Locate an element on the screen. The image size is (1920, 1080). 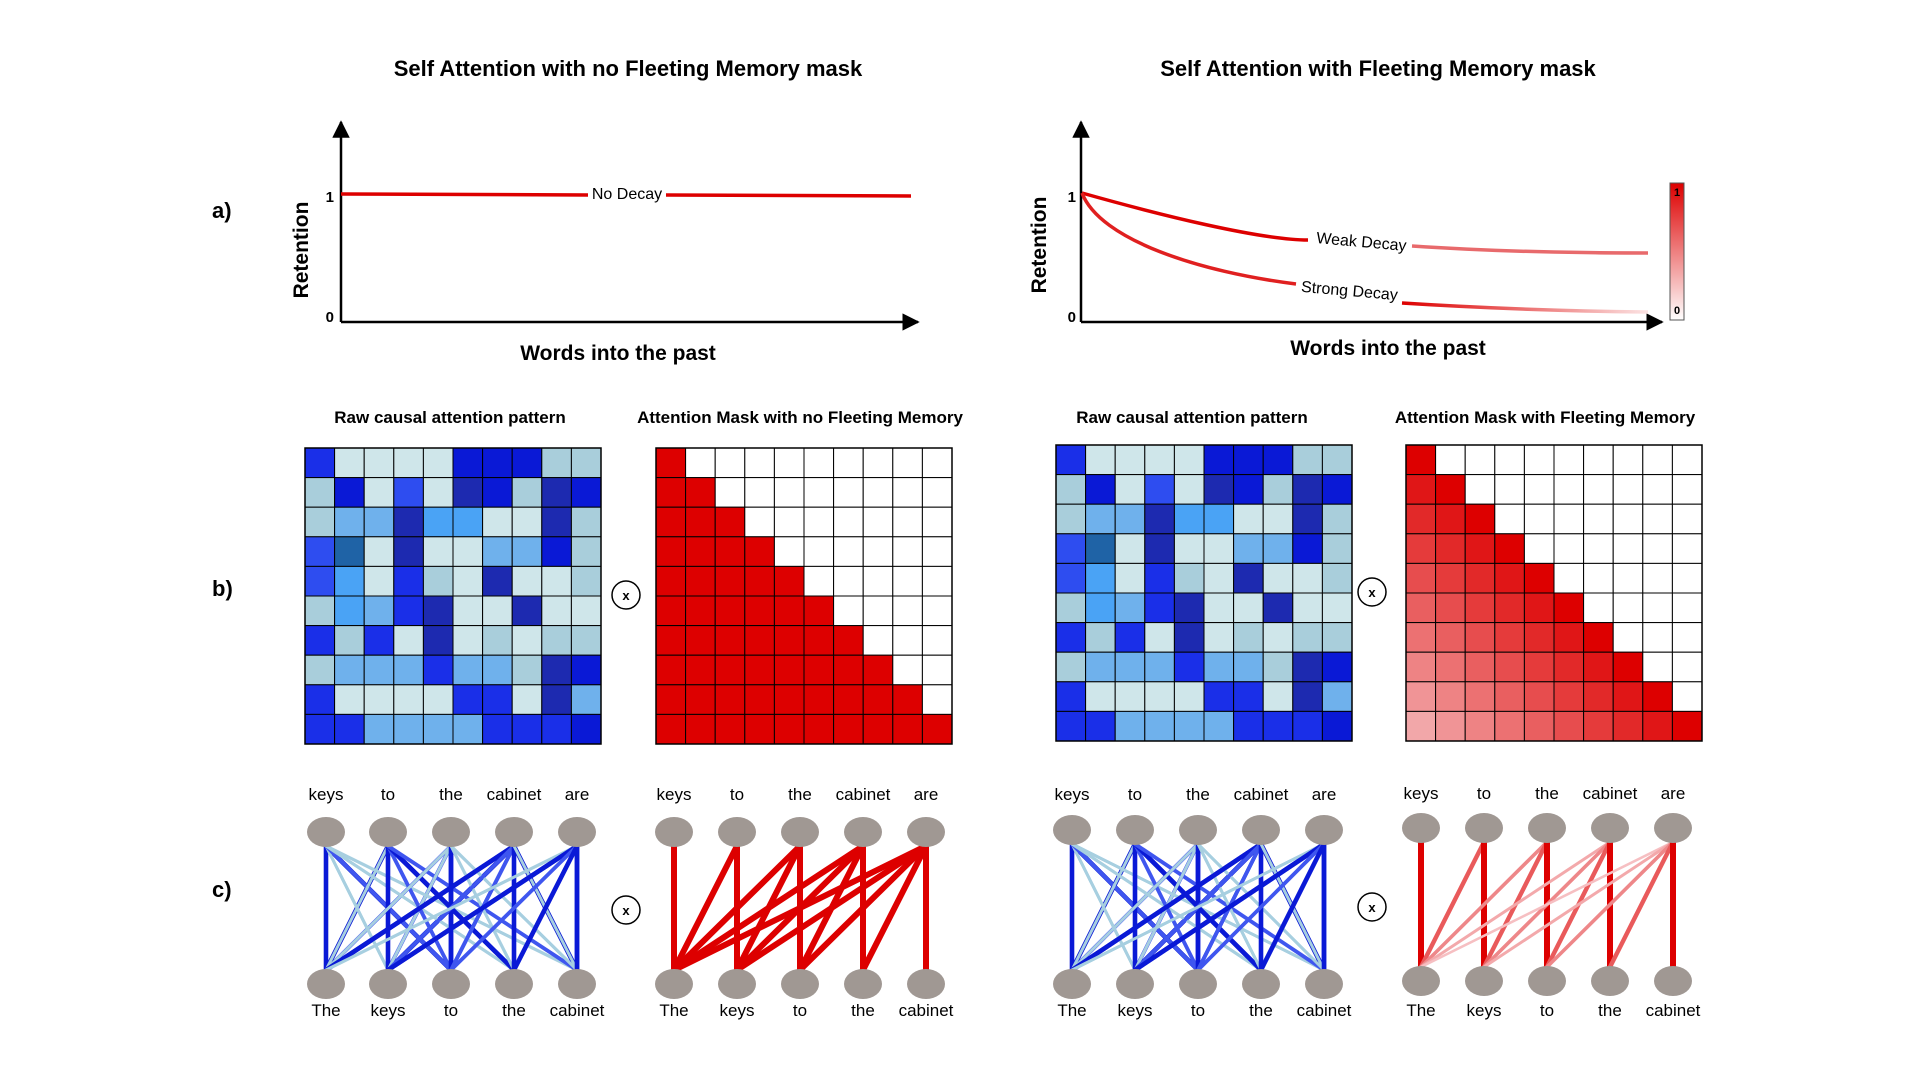
heatmap-border is located at coordinates (1204, 593).